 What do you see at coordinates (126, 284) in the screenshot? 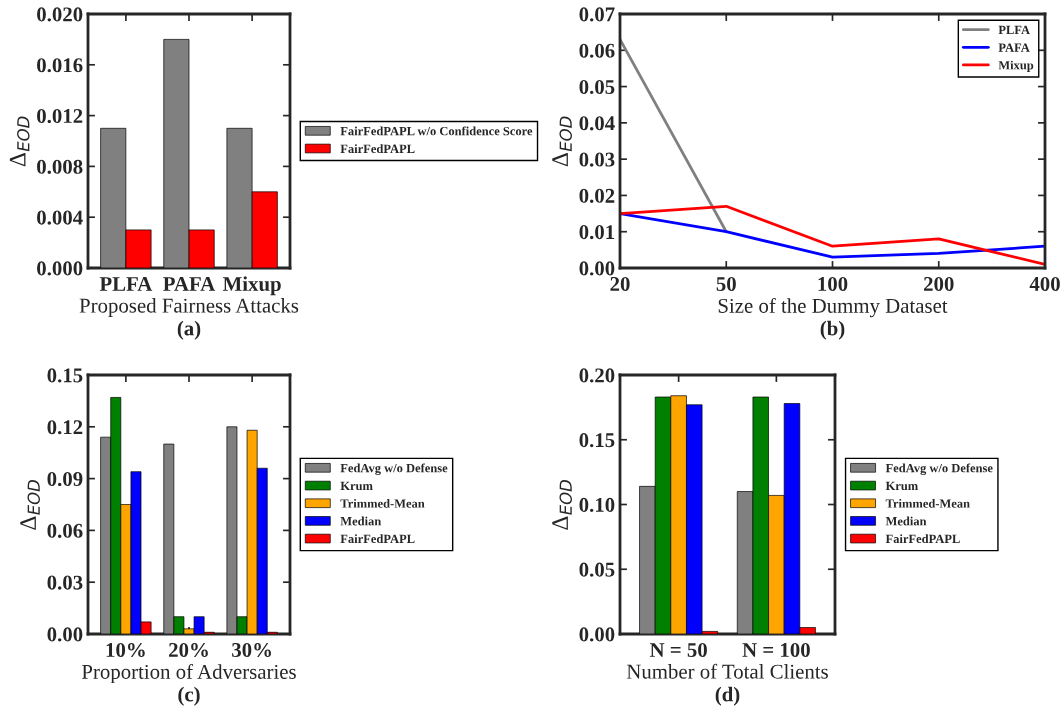
I see `x-tick-label: PLFA` at bounding box center [126, 284].